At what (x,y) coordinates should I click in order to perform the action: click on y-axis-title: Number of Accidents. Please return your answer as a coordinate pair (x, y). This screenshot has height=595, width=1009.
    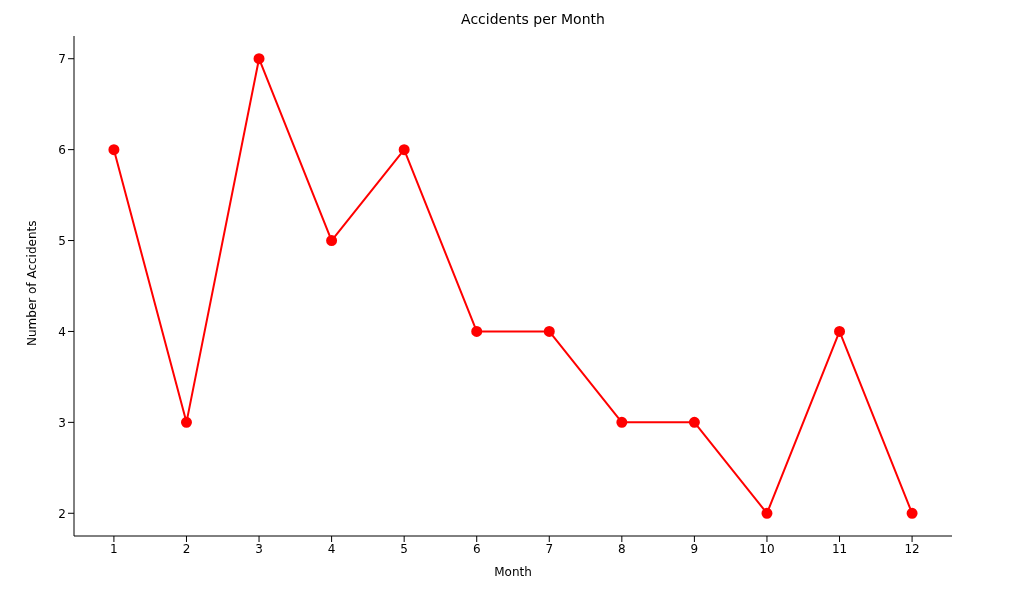
    Looking at the image, I should click on (32, 283).